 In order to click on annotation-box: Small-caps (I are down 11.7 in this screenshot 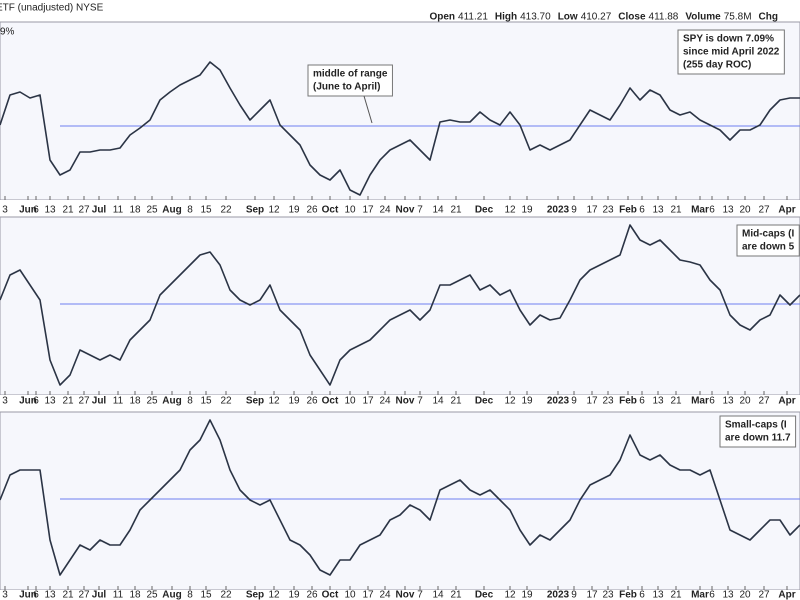, I will do `click(758, 431)`.